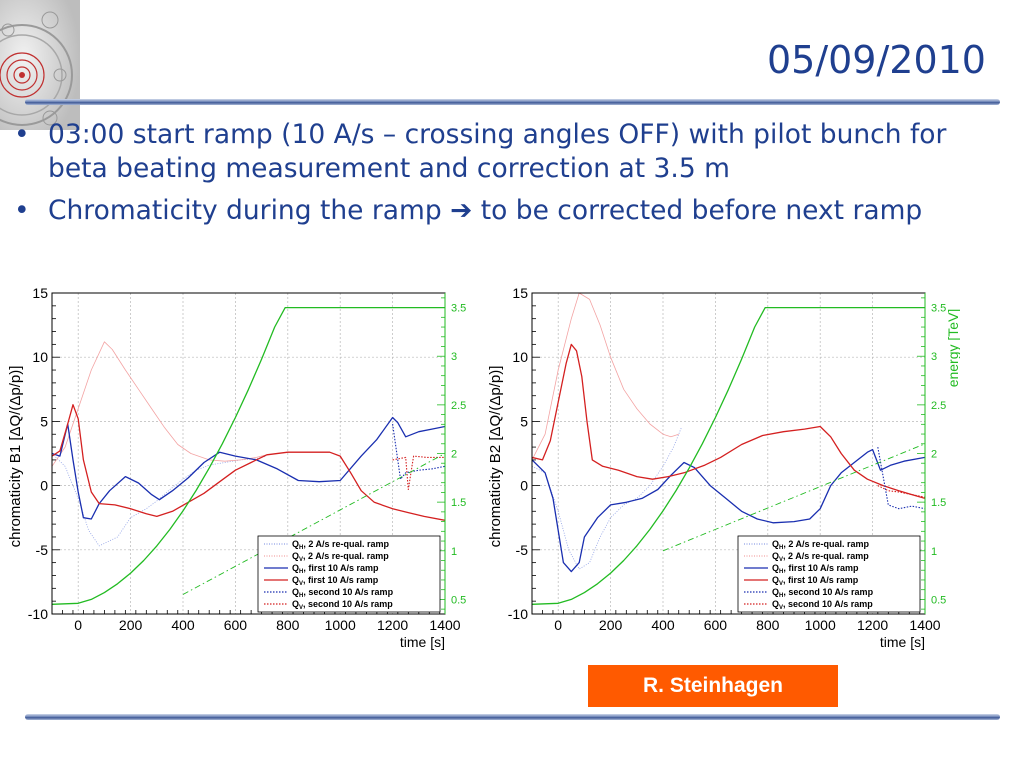  I want to click on footer-divider, so click(512, 717).